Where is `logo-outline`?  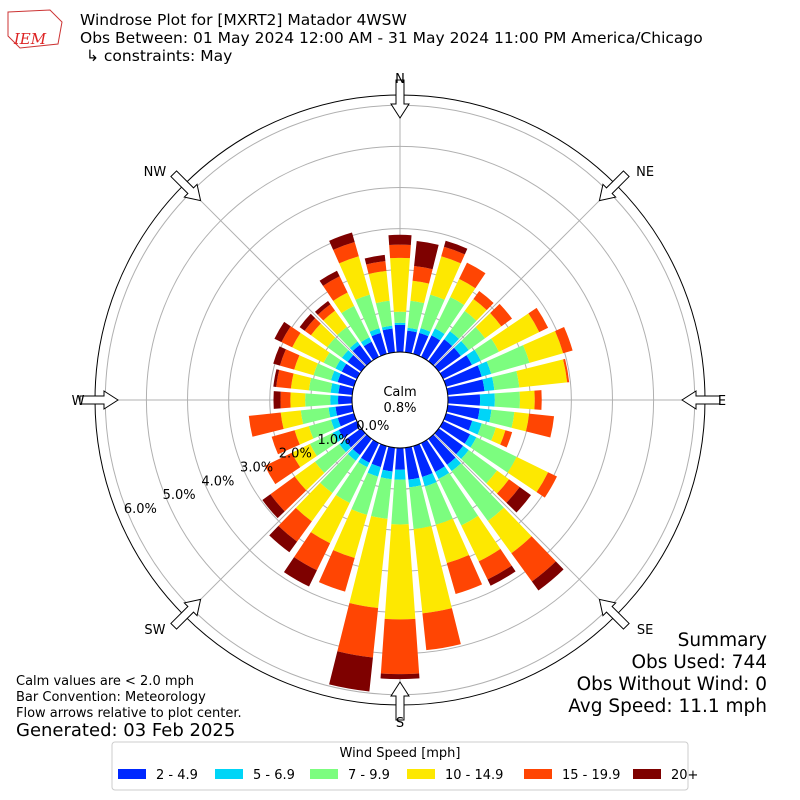 logo-outline is located at coordinates (35, 29).